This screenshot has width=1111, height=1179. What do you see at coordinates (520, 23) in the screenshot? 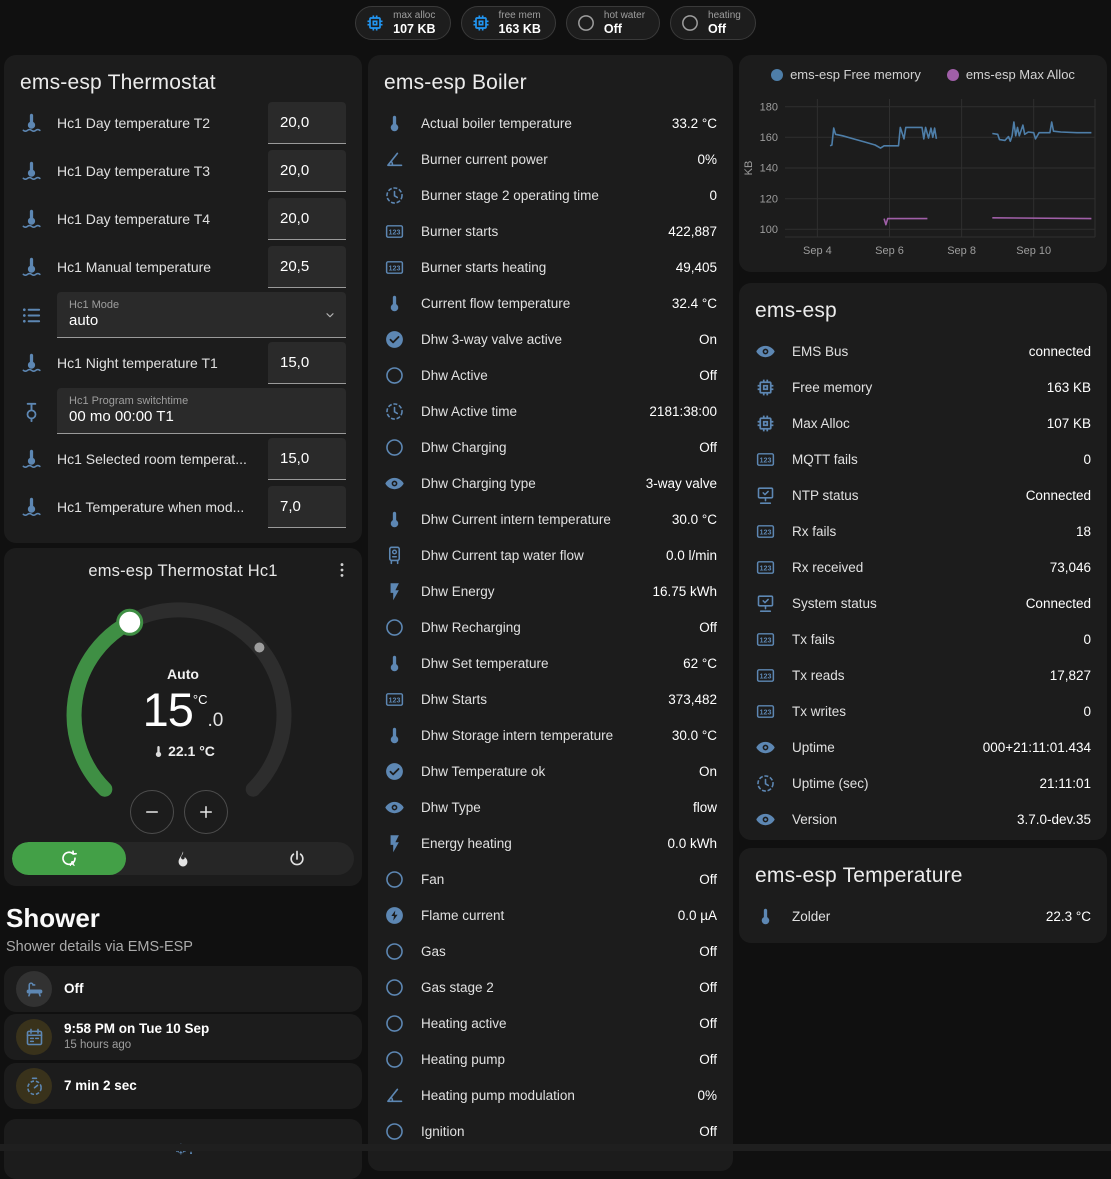
I see `chip-text: free mem 163 KB` at bounding box center [520, 23].